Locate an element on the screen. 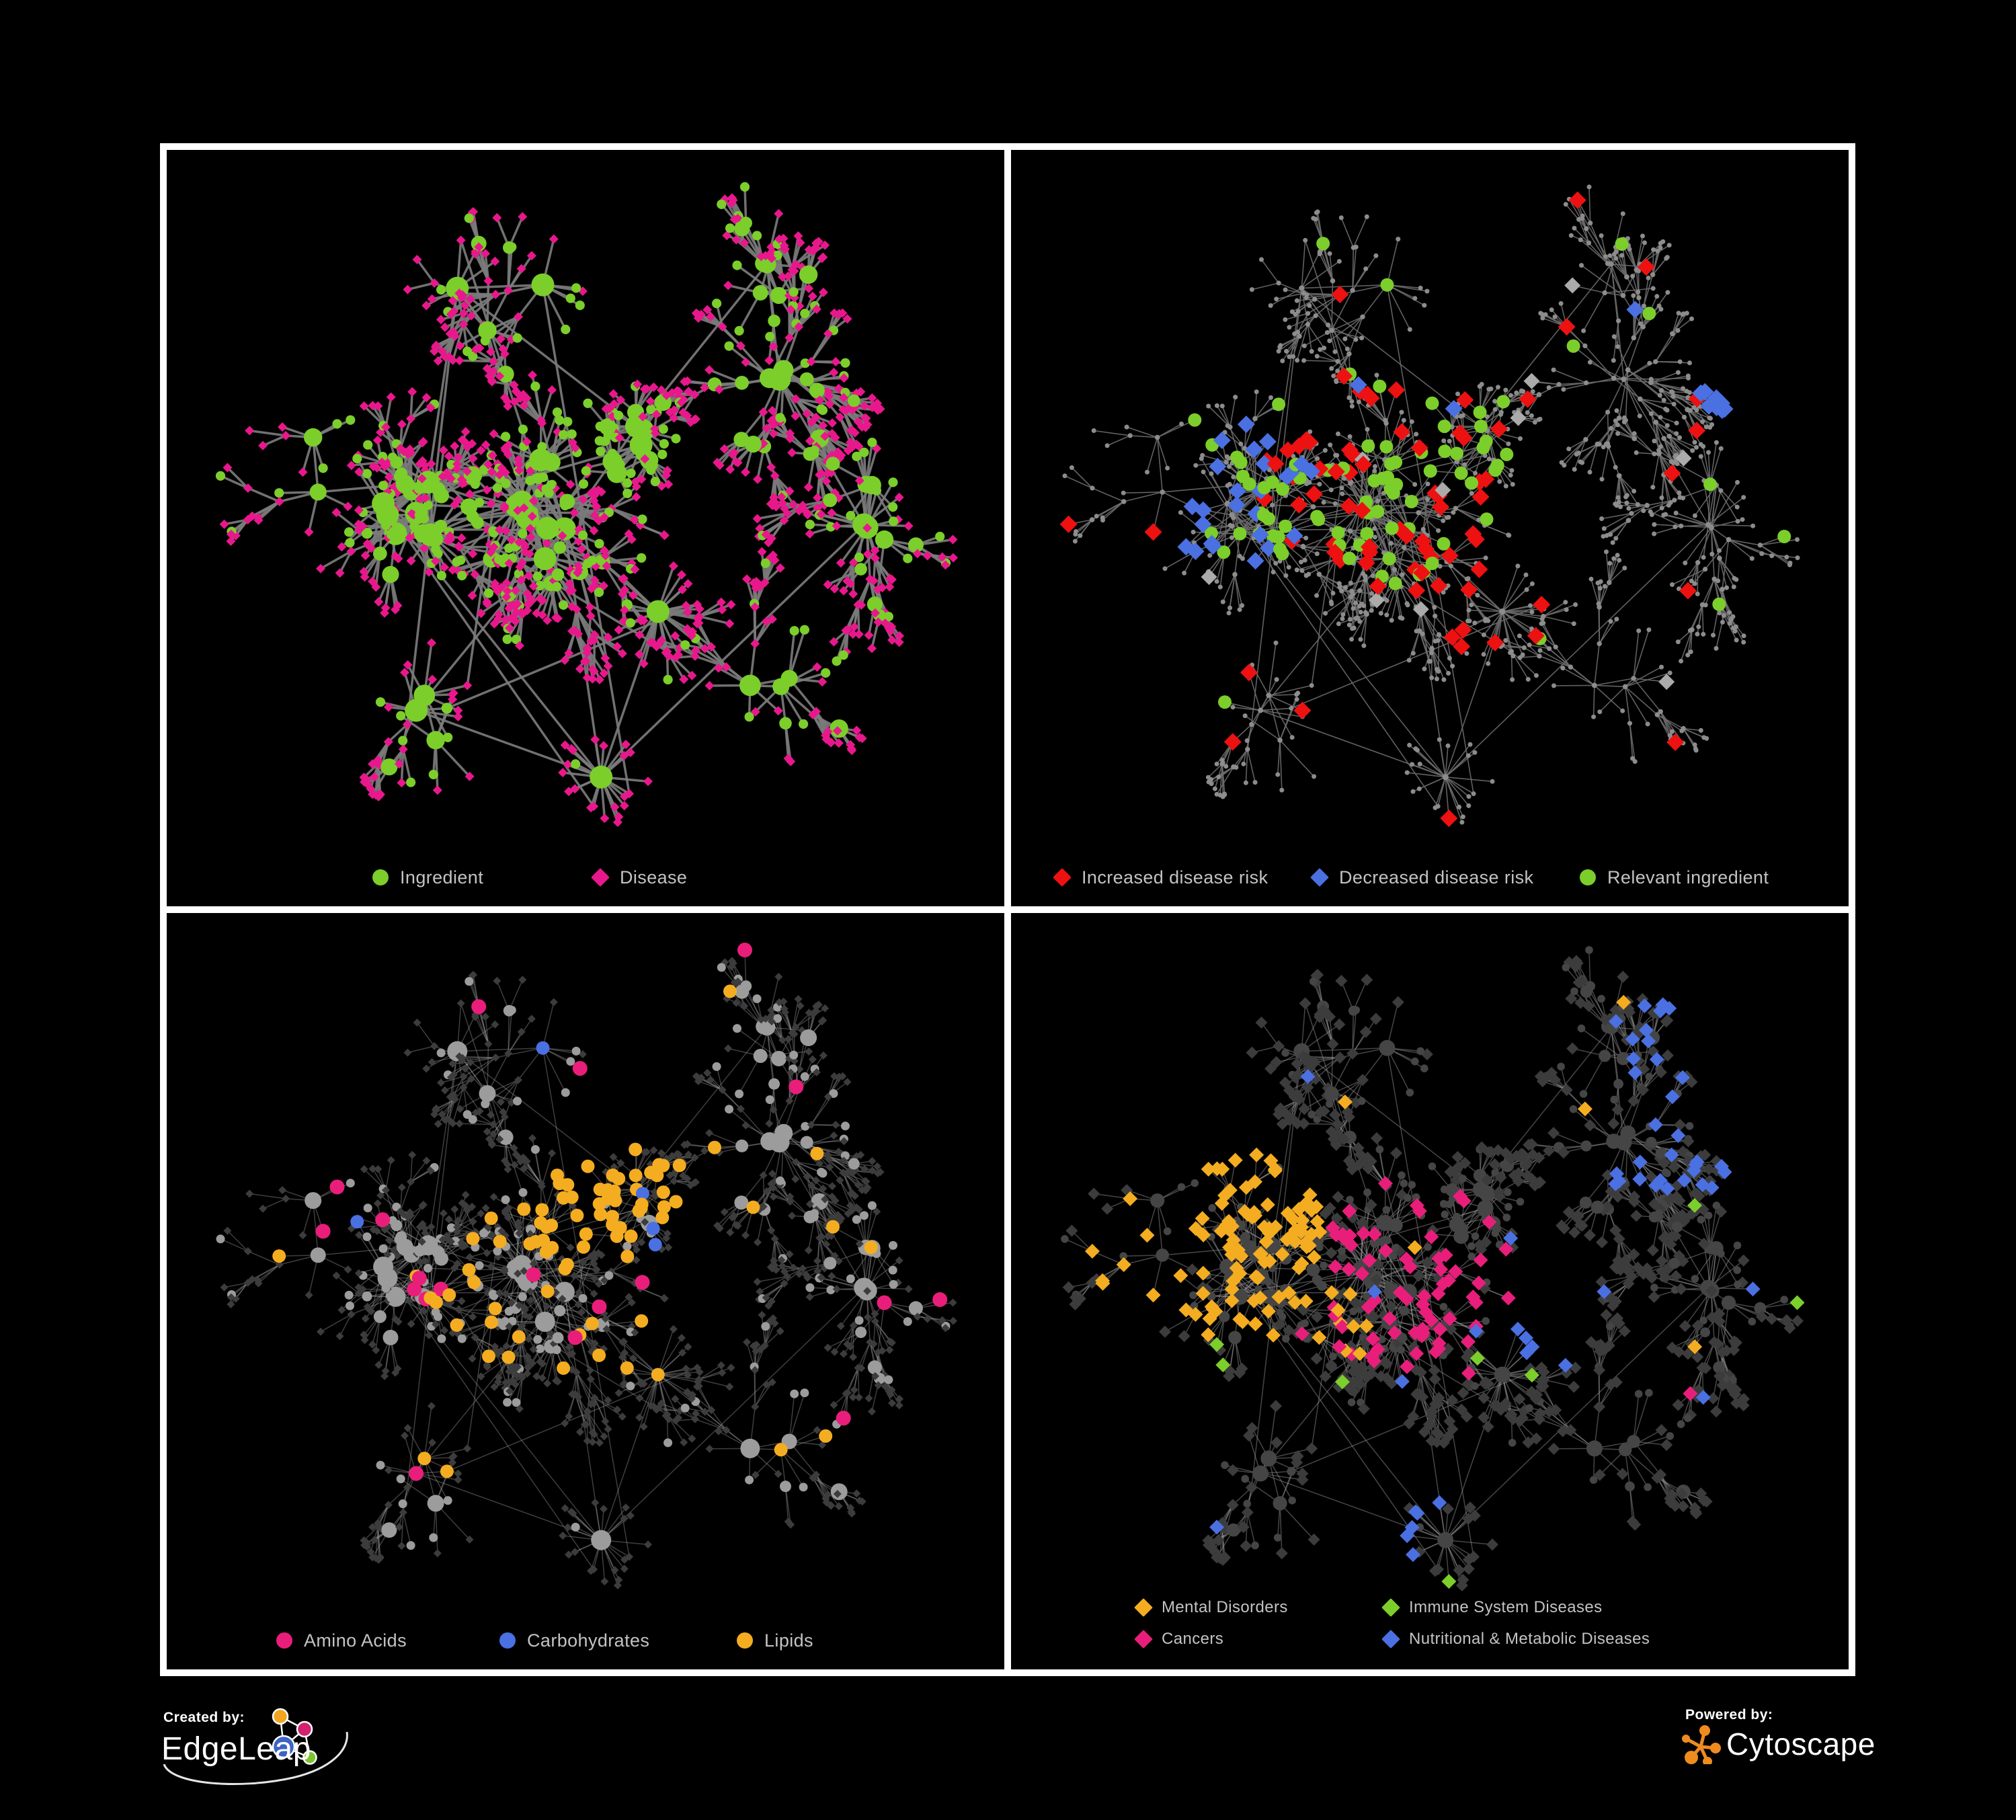  lipids-circle-icon is located at coordinates (745, 1640).